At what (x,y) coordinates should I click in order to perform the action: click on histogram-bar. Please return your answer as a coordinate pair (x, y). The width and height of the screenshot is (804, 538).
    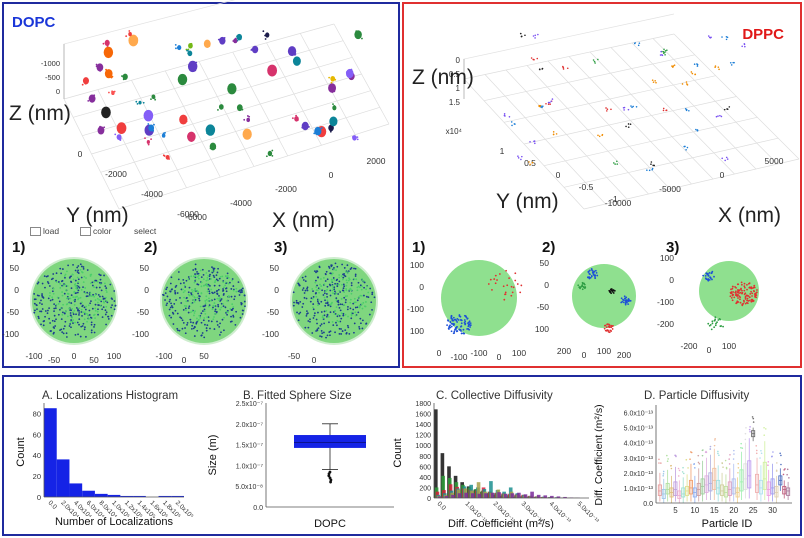
    Looking at the image, I should click on (63, 478).